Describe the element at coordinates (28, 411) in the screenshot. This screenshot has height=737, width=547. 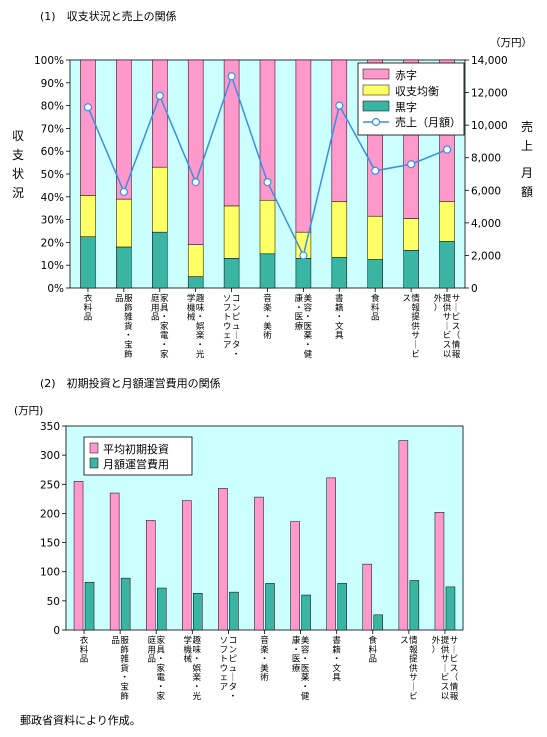
I see `y-axis-unit: (万円)` at that location.